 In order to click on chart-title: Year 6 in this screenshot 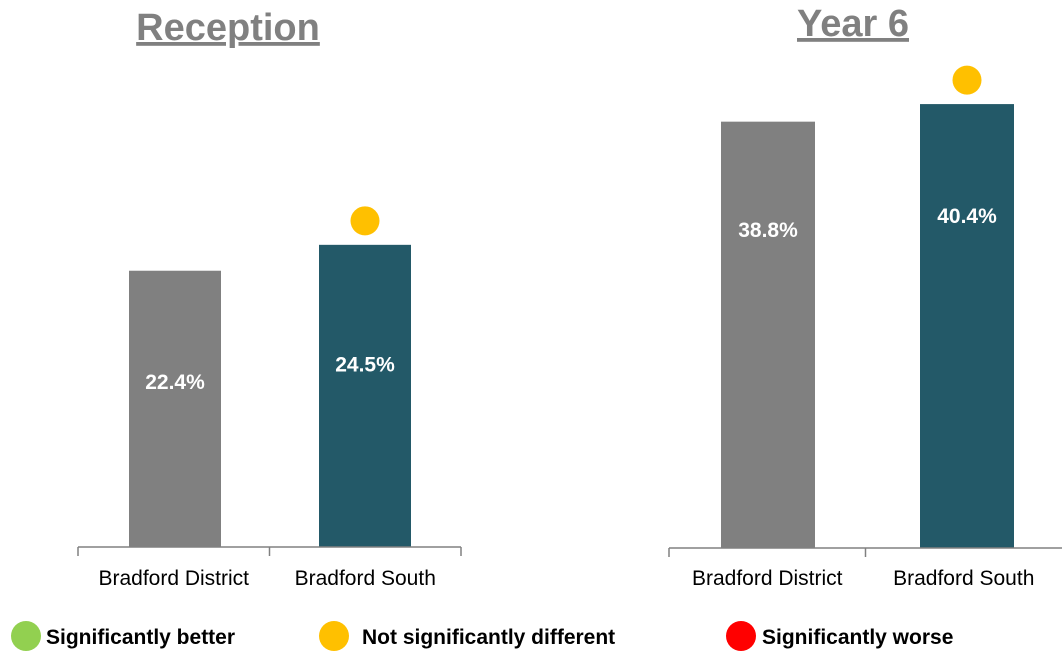, I will do `click(853, 24)`.